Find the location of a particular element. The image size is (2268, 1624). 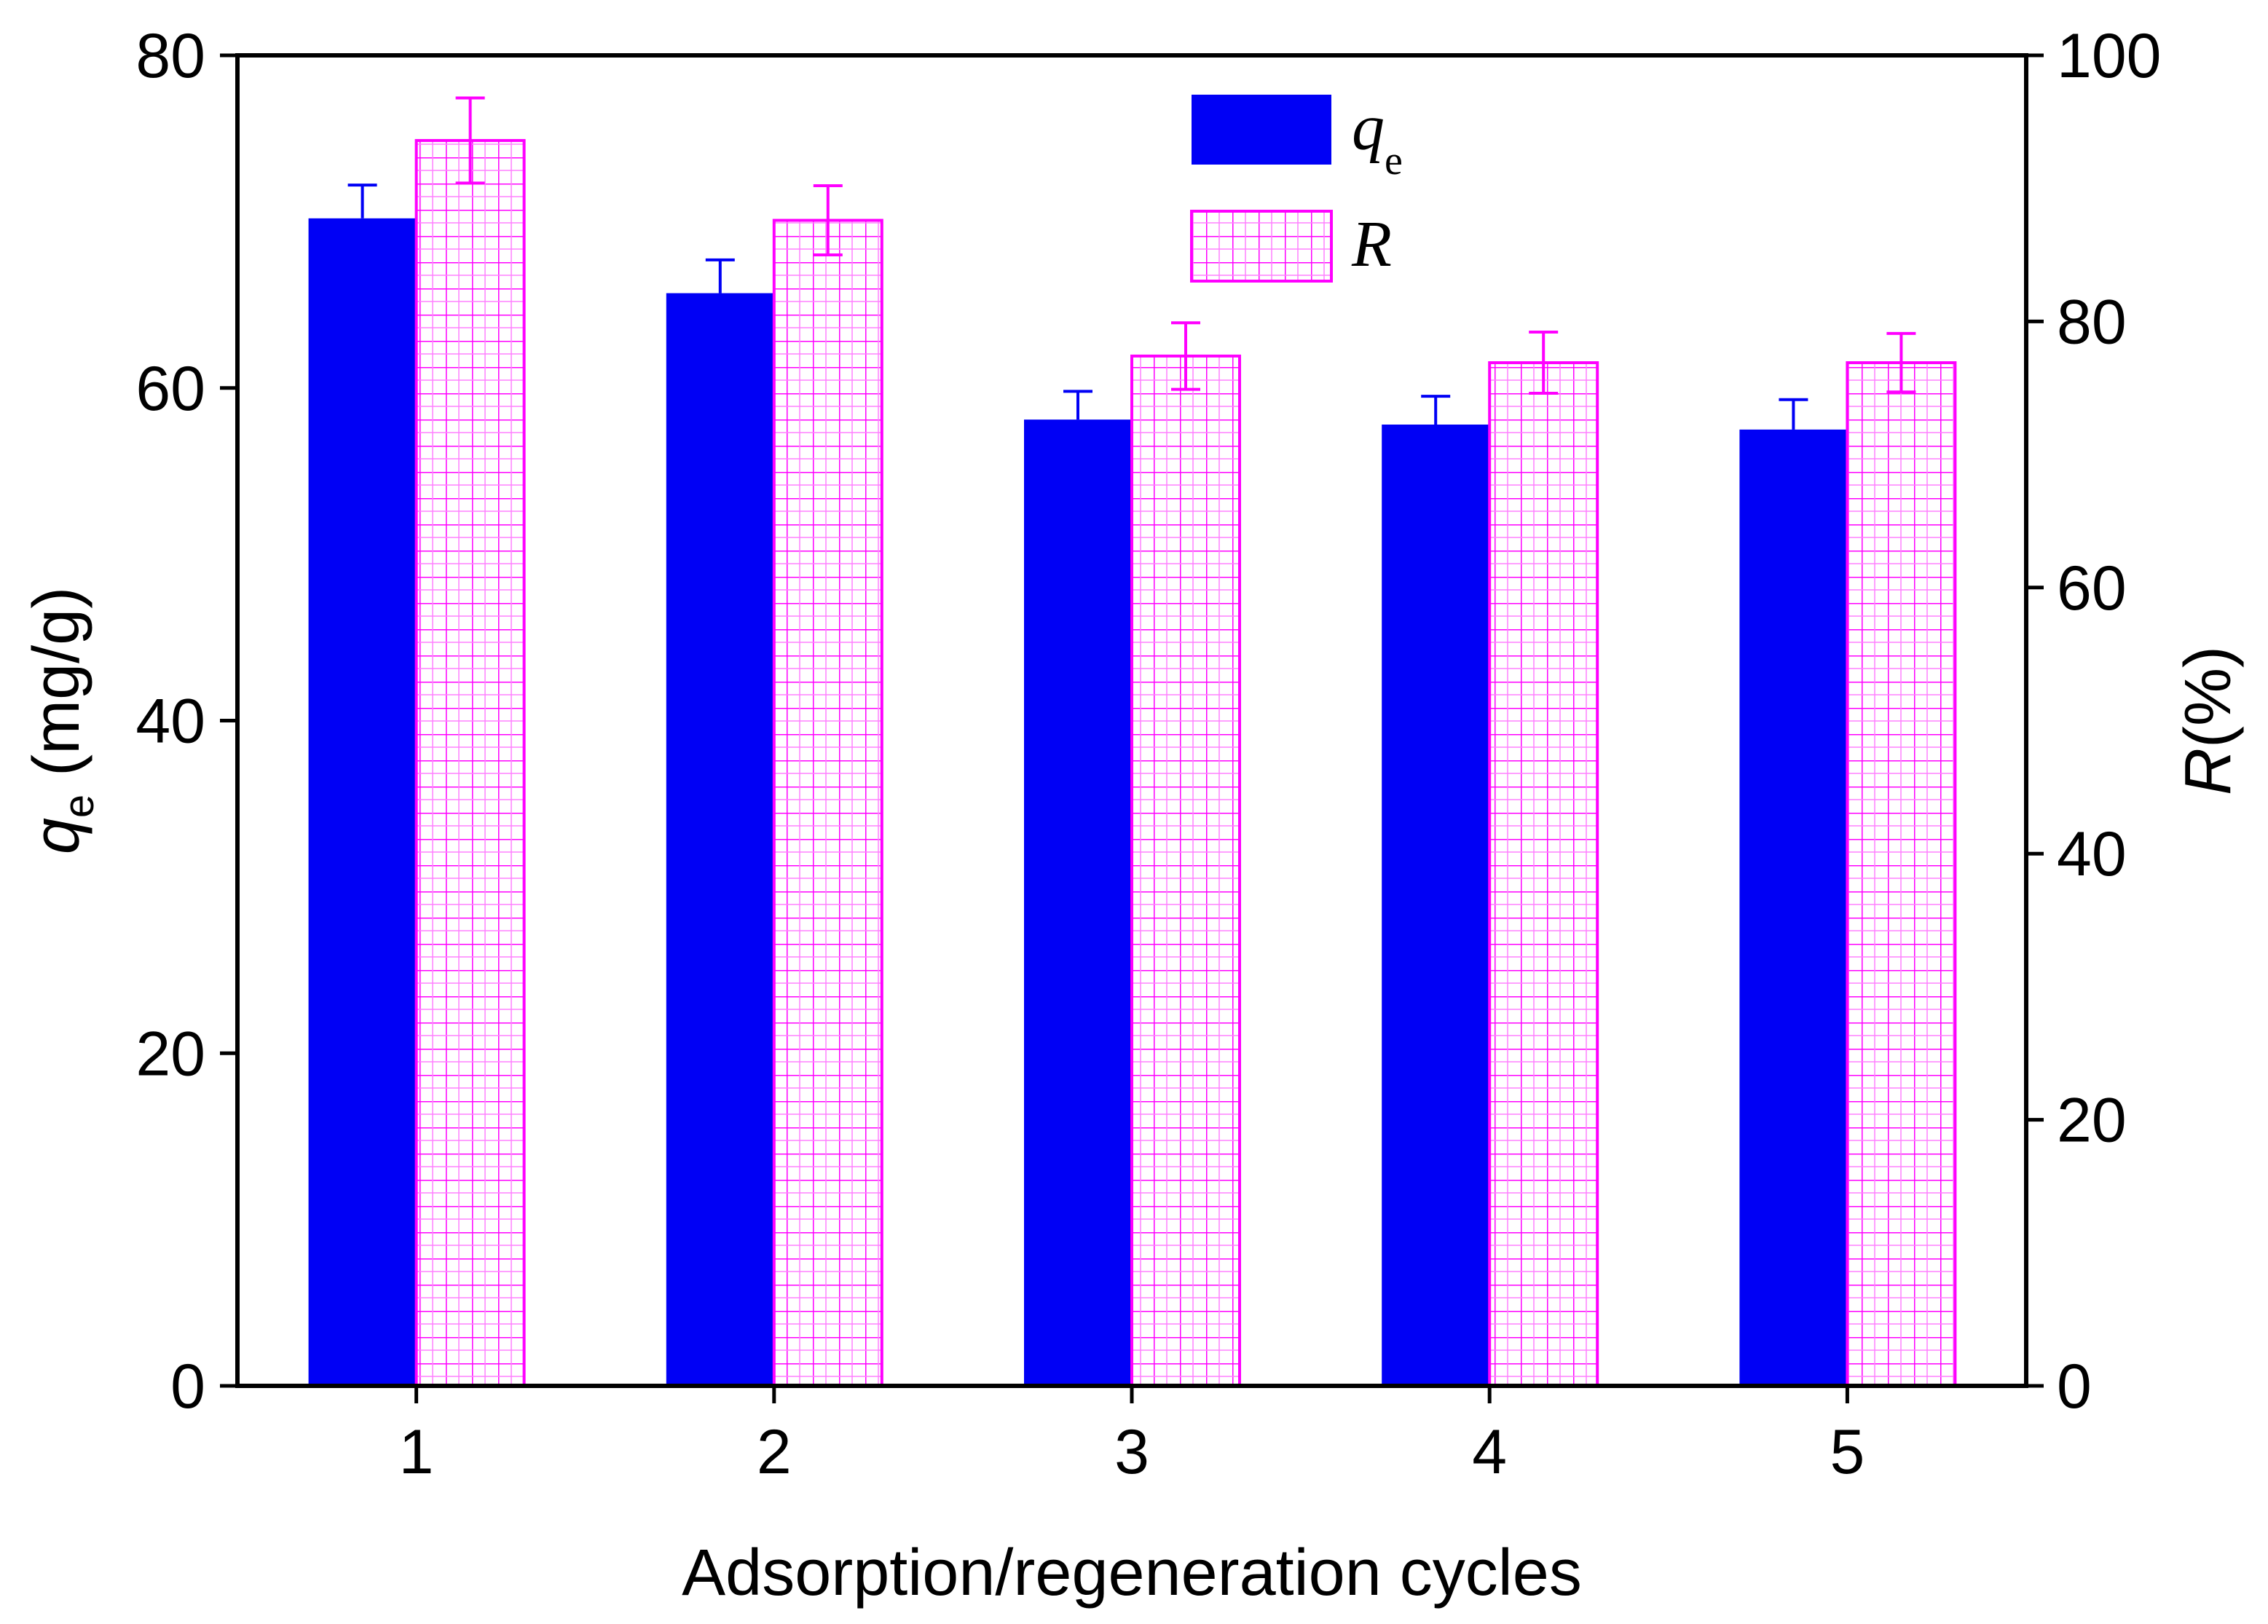

y-left-tick-label: 40 is located at coordinates (170, 722).